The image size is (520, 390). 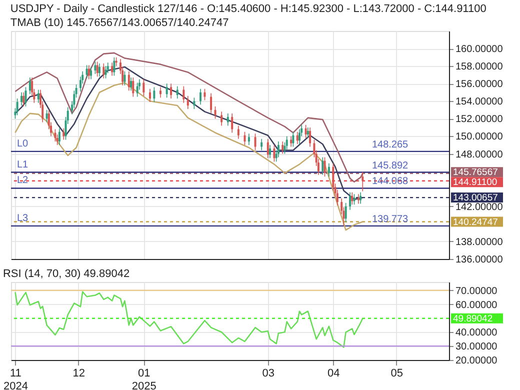 What do you see at coordinates (480, 102) in the screenshot?
I see `y-tick-label: 154.00000` at bounding box center [480, 102].